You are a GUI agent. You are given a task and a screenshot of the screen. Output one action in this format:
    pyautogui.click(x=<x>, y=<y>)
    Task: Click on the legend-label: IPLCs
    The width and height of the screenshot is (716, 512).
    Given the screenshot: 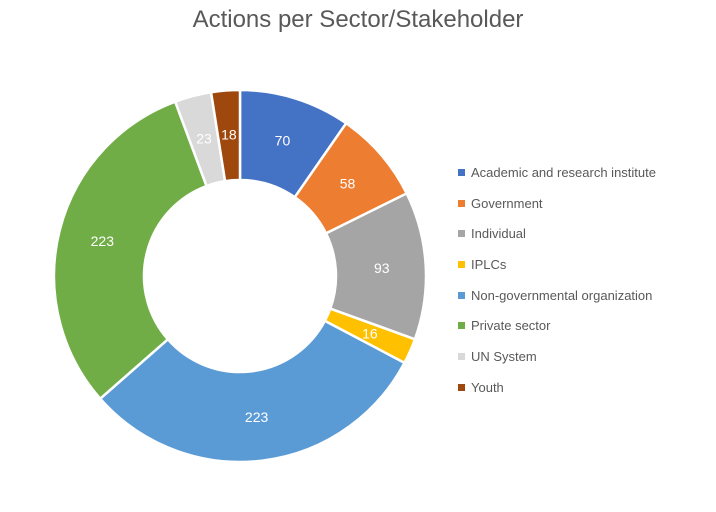 What is the action you would take?
    pyautogui.click(x=489, y=264)
    